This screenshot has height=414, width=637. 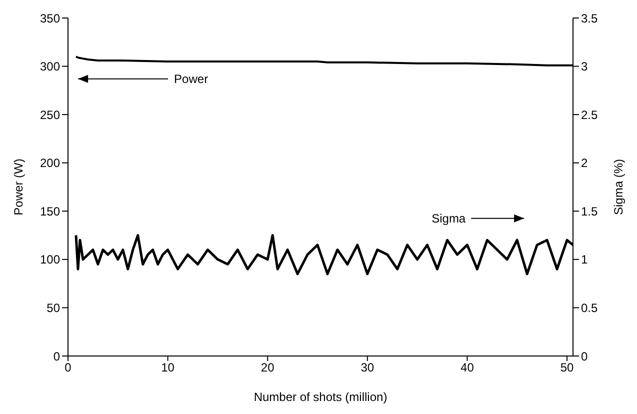 What do you see at coordinates (584, 259) in the screenshot?
I see `y2-tick-label: 1` at bounding box center [584, 259].